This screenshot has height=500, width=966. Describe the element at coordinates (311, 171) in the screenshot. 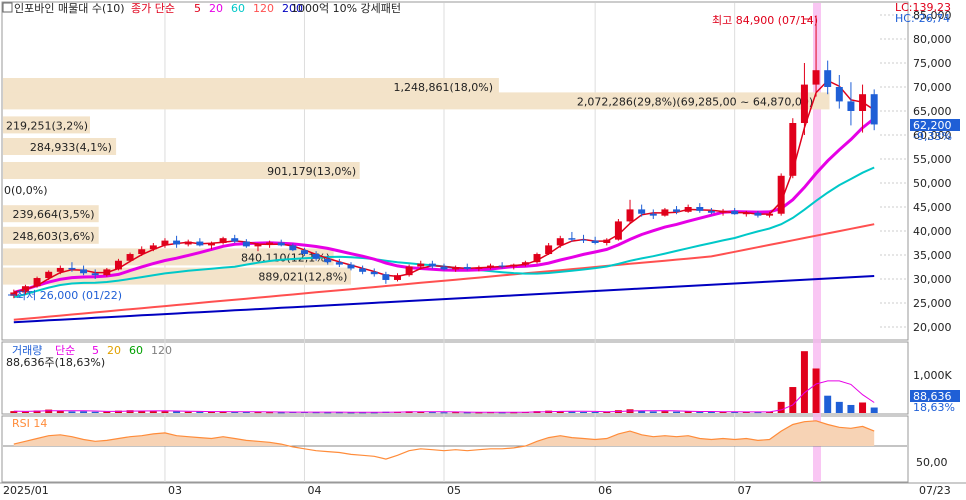

I see `volume-profile-label: 901,179(13,0%)` at that location.